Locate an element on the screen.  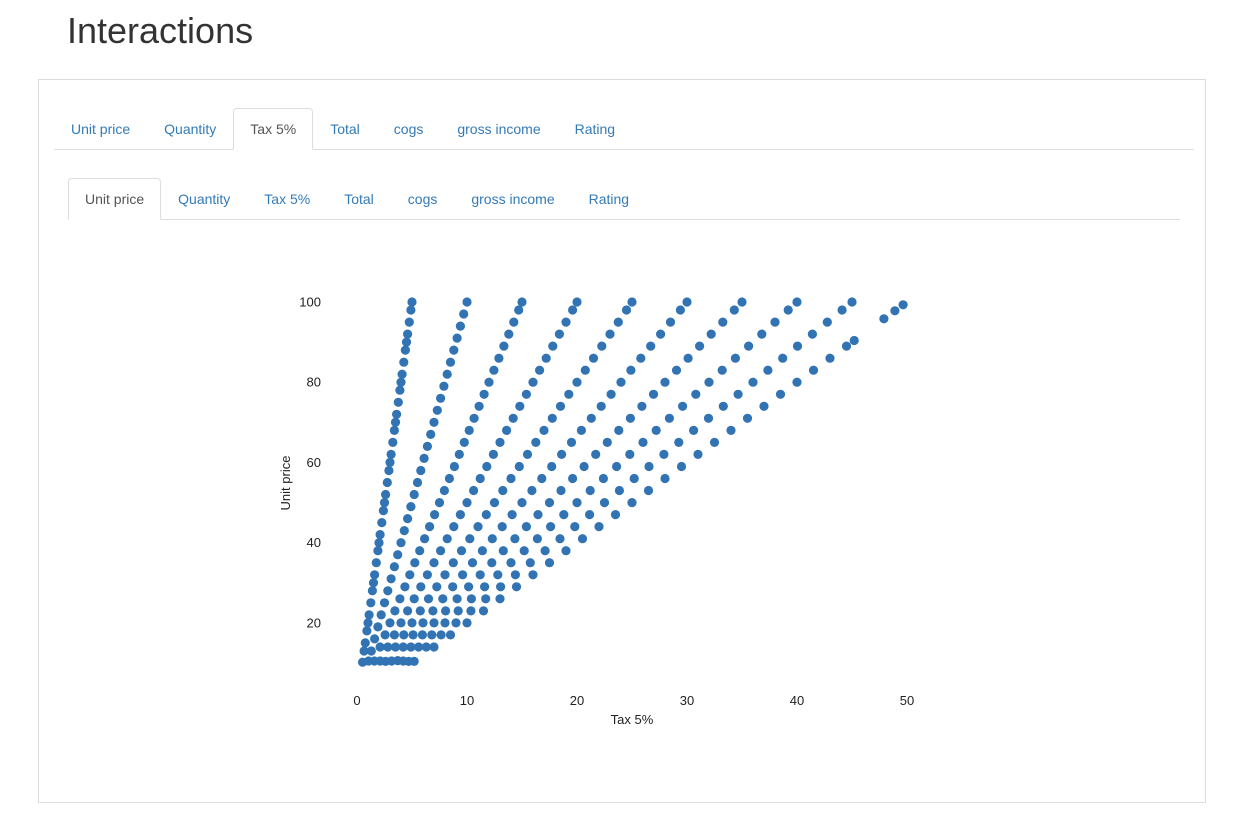
inner-tab-unit-price: Unit price is located at coordinates (115, 199).